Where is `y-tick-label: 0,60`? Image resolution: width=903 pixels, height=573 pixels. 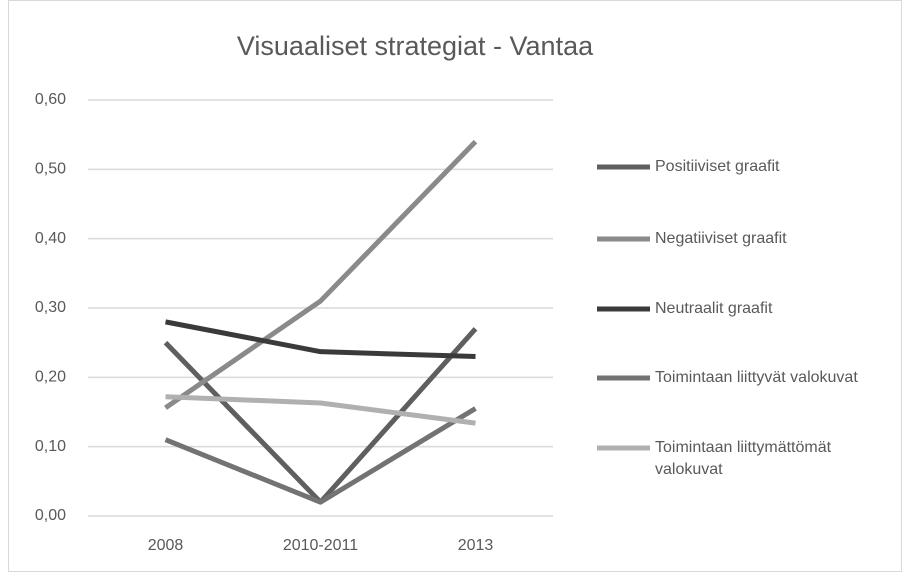 y-tick-label: 0,60 is located at coordinates (50, 99).